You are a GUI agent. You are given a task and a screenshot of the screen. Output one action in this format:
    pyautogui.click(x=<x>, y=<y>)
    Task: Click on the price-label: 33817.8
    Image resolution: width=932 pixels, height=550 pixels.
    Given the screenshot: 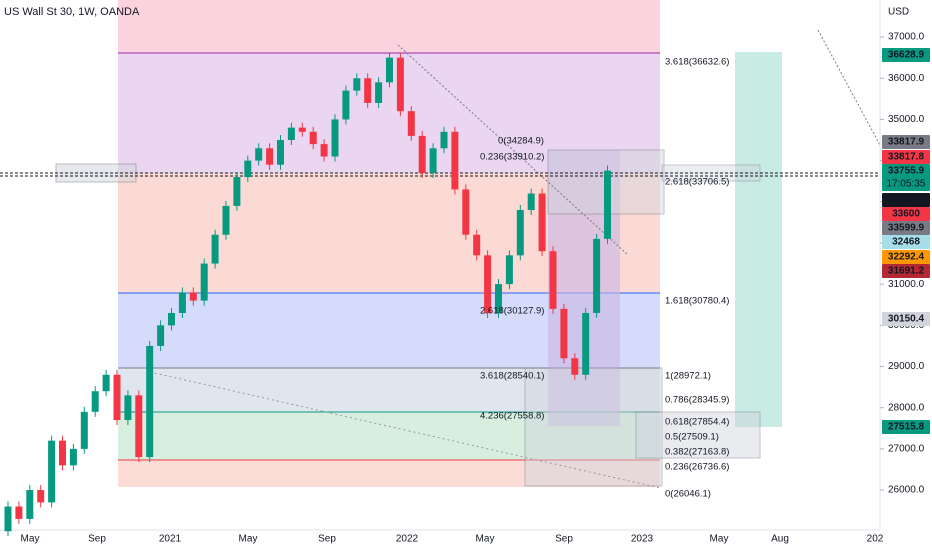 What is the action you would take?
    pyautogui.click(x=906, y=157)
    